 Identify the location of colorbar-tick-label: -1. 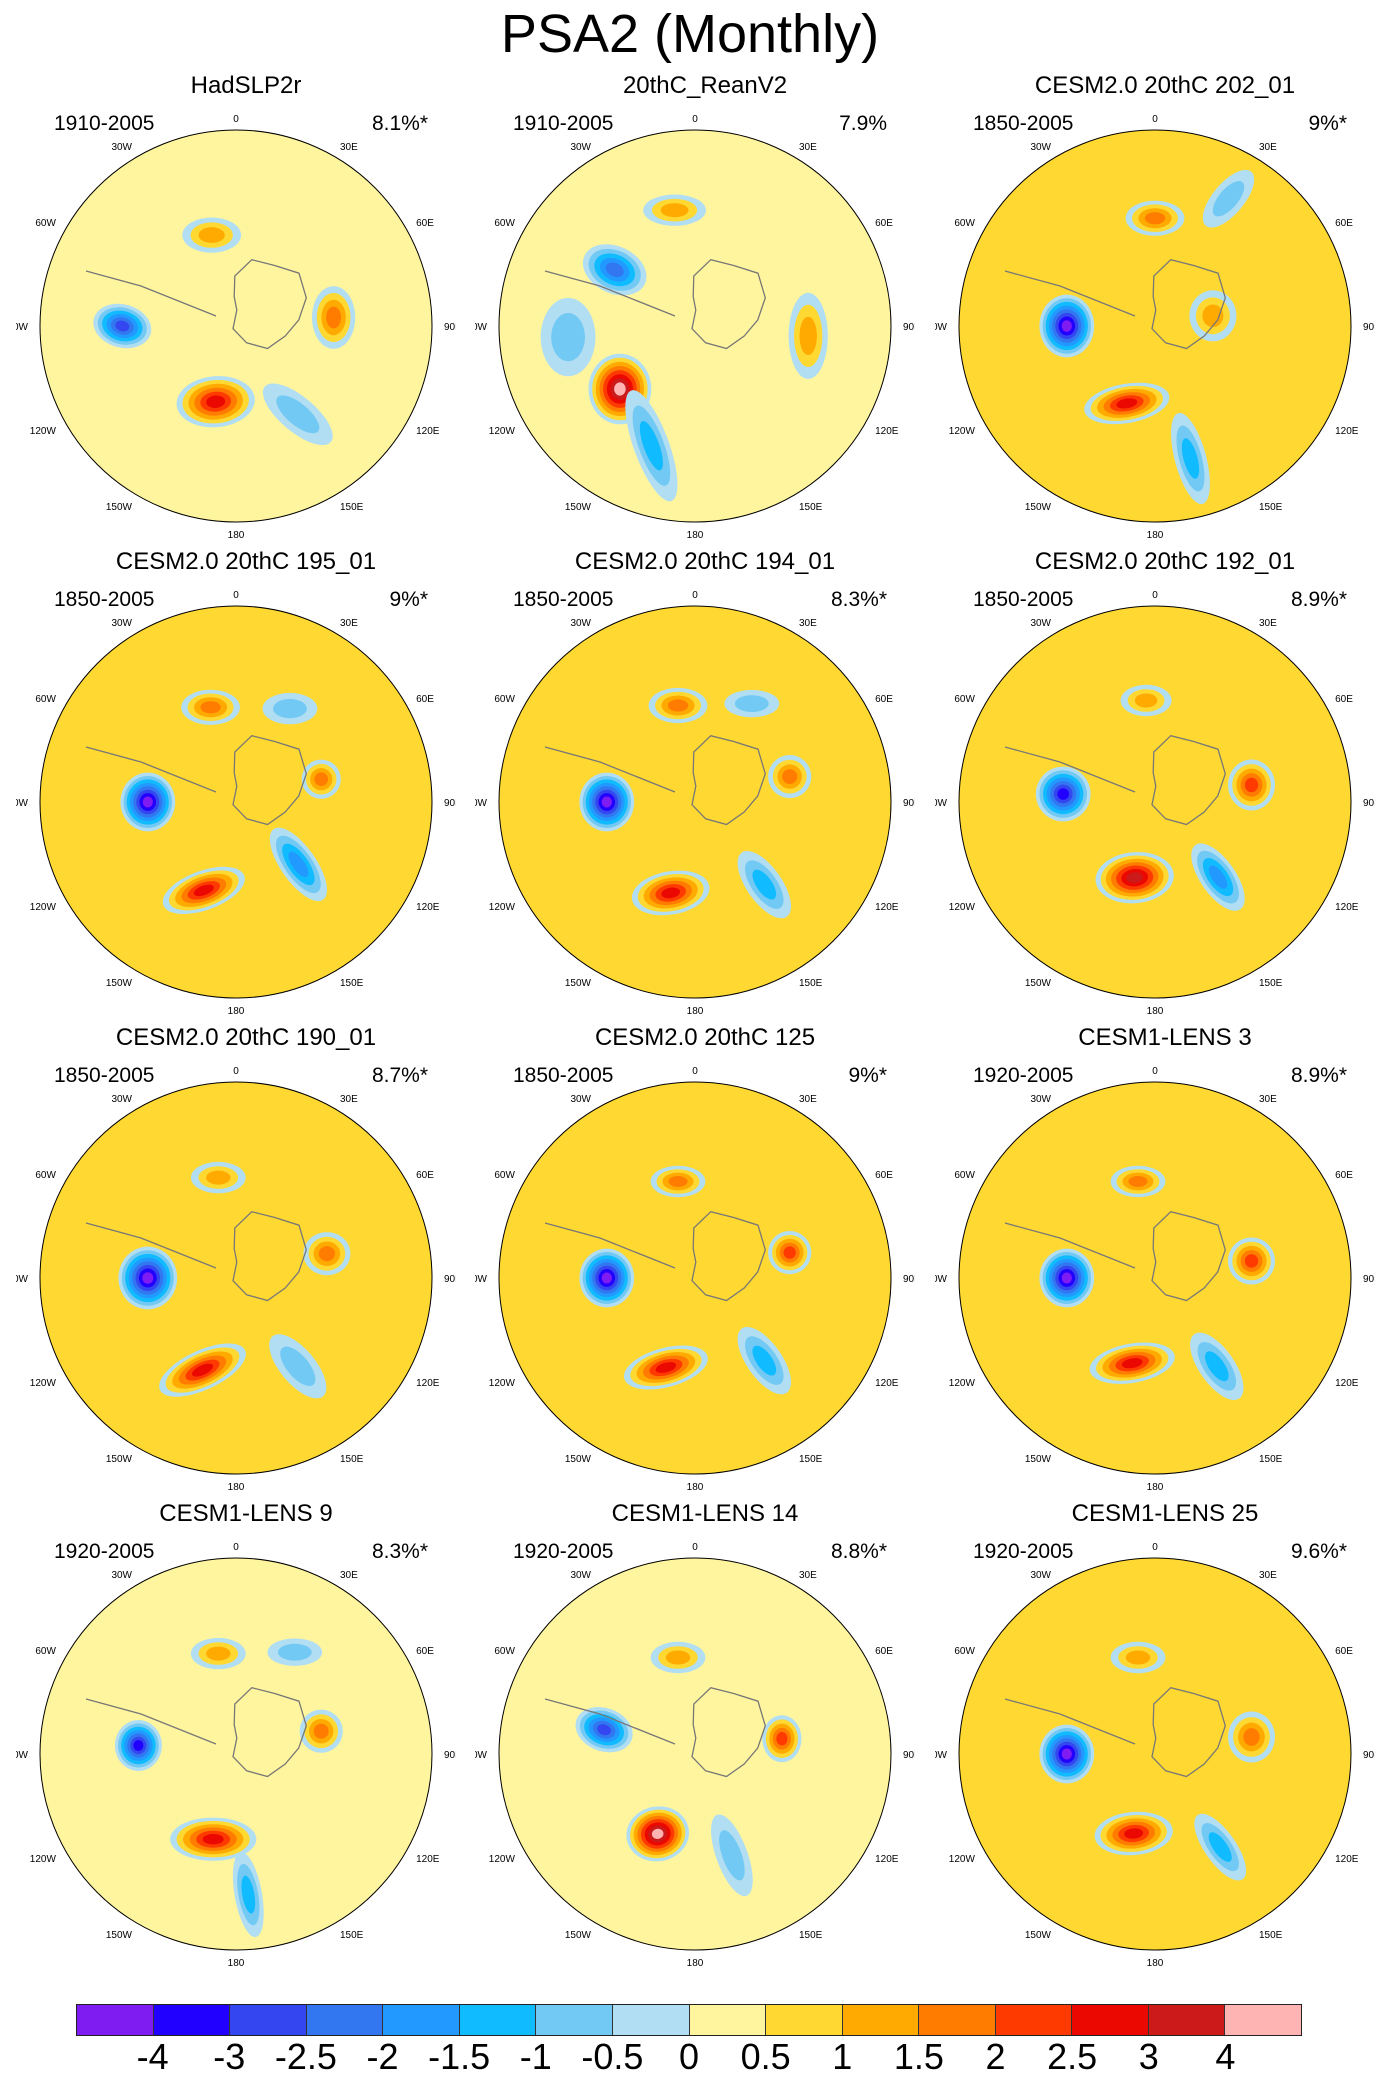
(535, 2056).